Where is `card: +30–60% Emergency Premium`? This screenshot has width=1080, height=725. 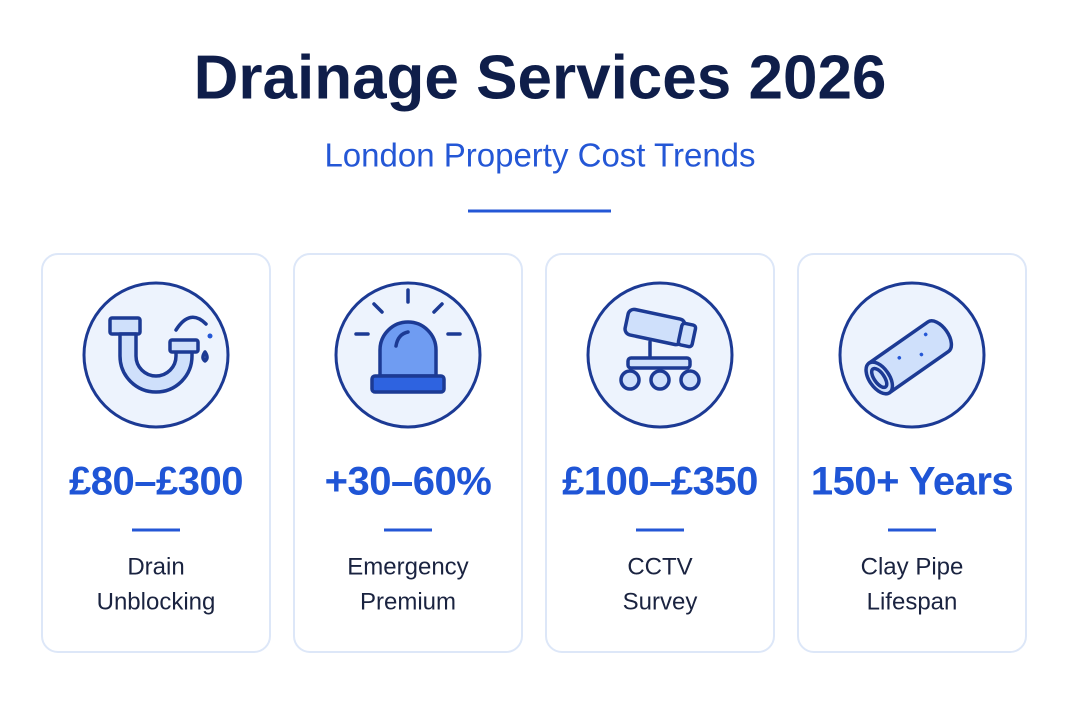
card: +30–60% Emergency Premium is located at coordinates (408, 453).